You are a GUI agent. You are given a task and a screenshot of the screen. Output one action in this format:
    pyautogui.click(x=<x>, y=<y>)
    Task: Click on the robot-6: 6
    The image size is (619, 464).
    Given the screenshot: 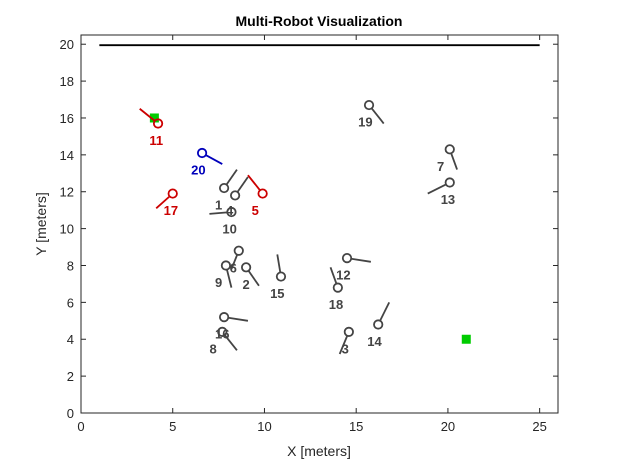 What is the action you would take?
    pyautogui.click(x=237, y=260)
    